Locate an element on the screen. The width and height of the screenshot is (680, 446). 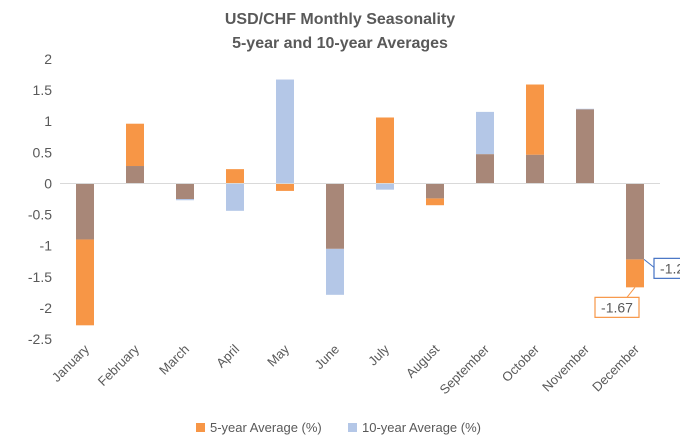
legend-swatch-5yr is located at coordinates (200, 427).